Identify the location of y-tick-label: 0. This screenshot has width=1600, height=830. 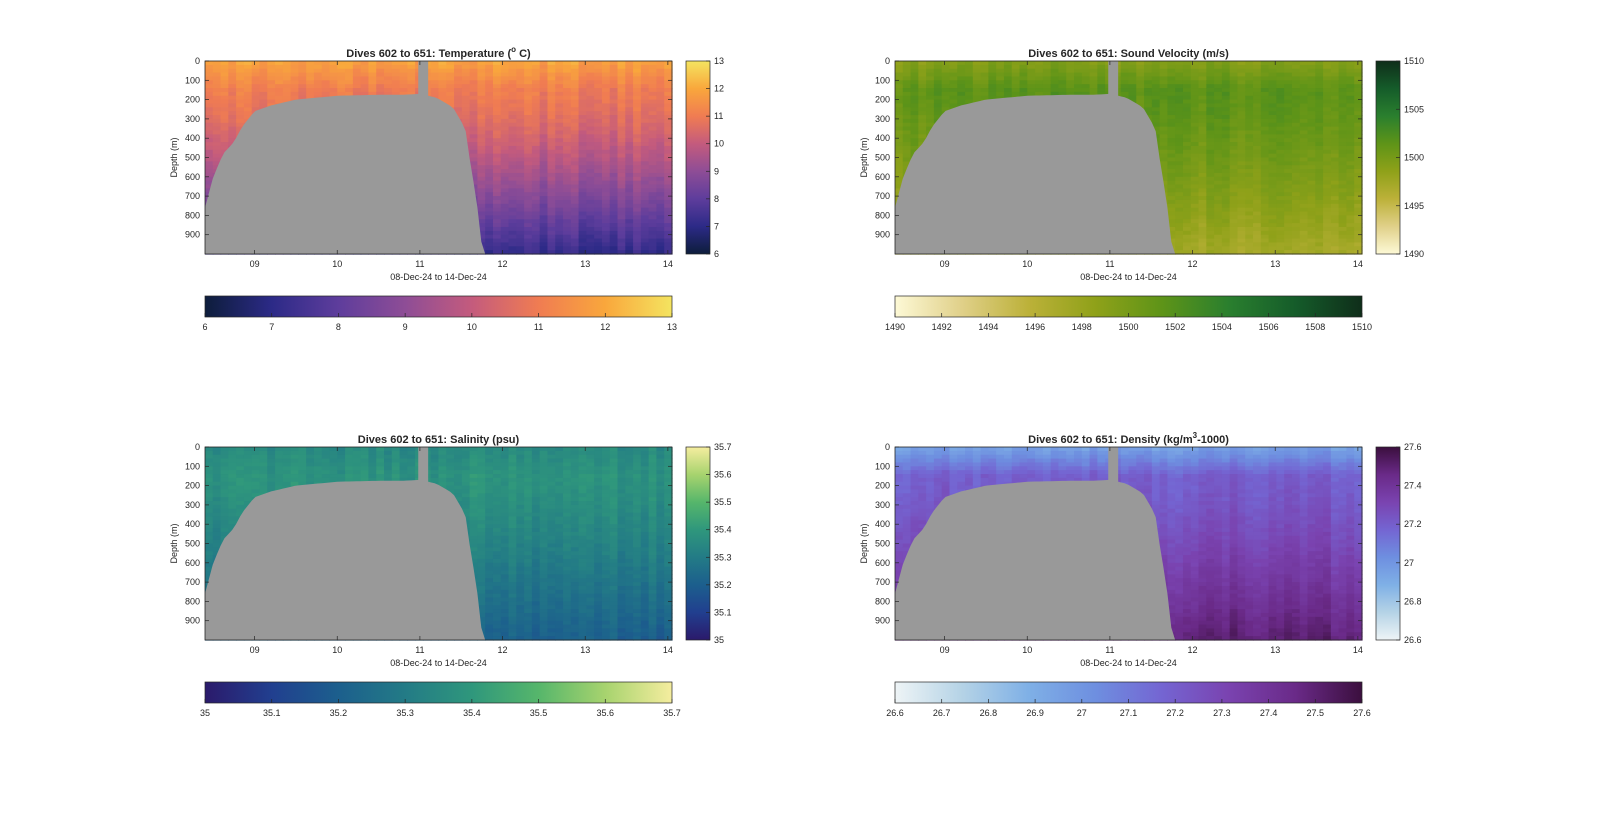
(197, 61).